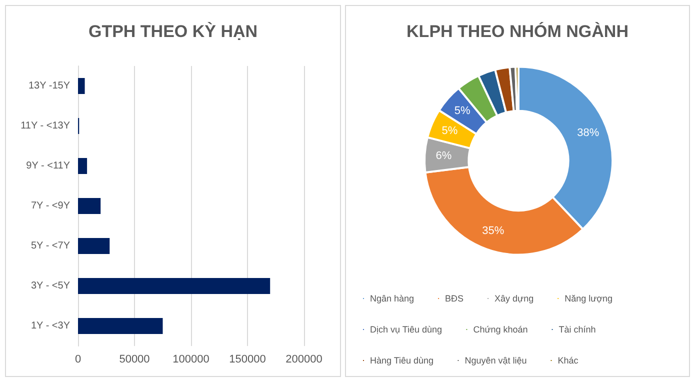  What do you see at coordinates (78, 360) in the screenshot?
I see `x-tick-label: 0` at bounding box center [78, 360].